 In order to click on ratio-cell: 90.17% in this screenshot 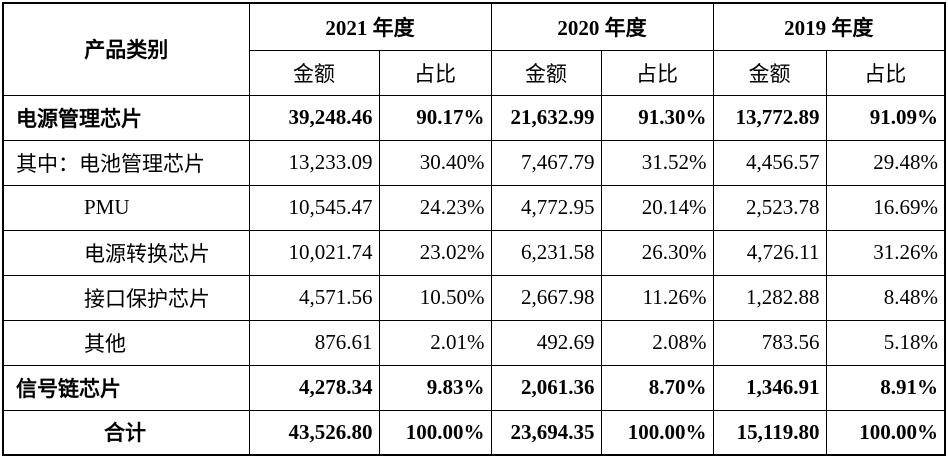, I will do `click(435, 117)`.